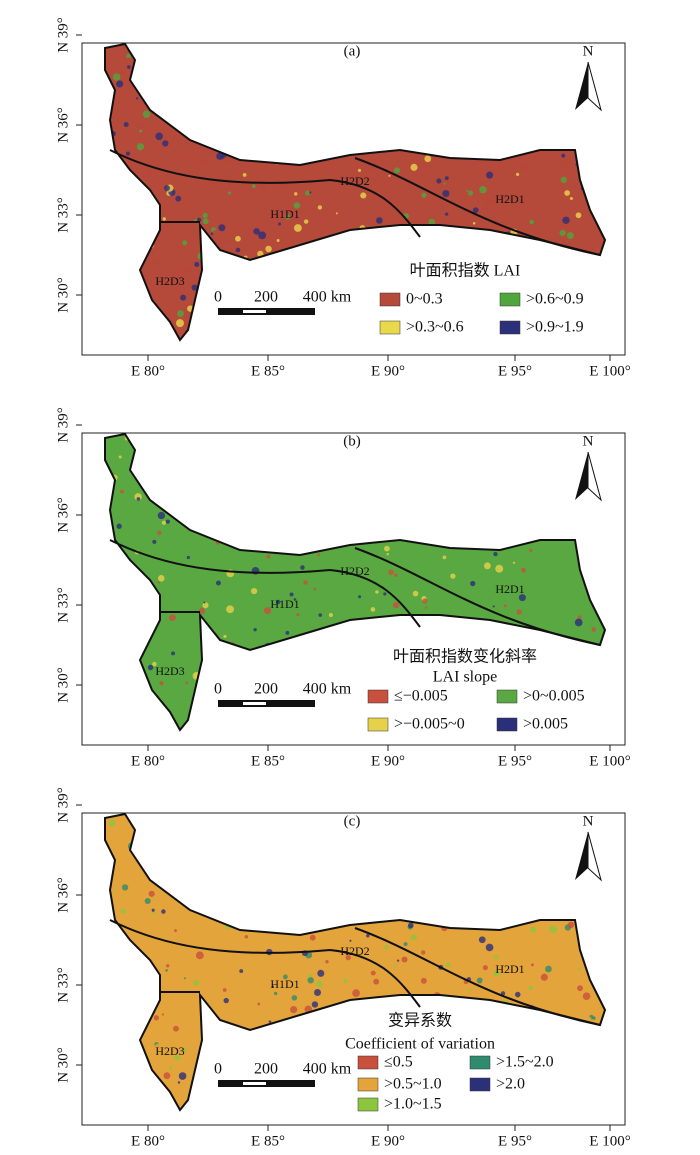 The width and height of the screenshot is (700, 1155). Describe the element at coordinates (354, 951) in the screenshot. I see `region-label: H2D2` at that location.